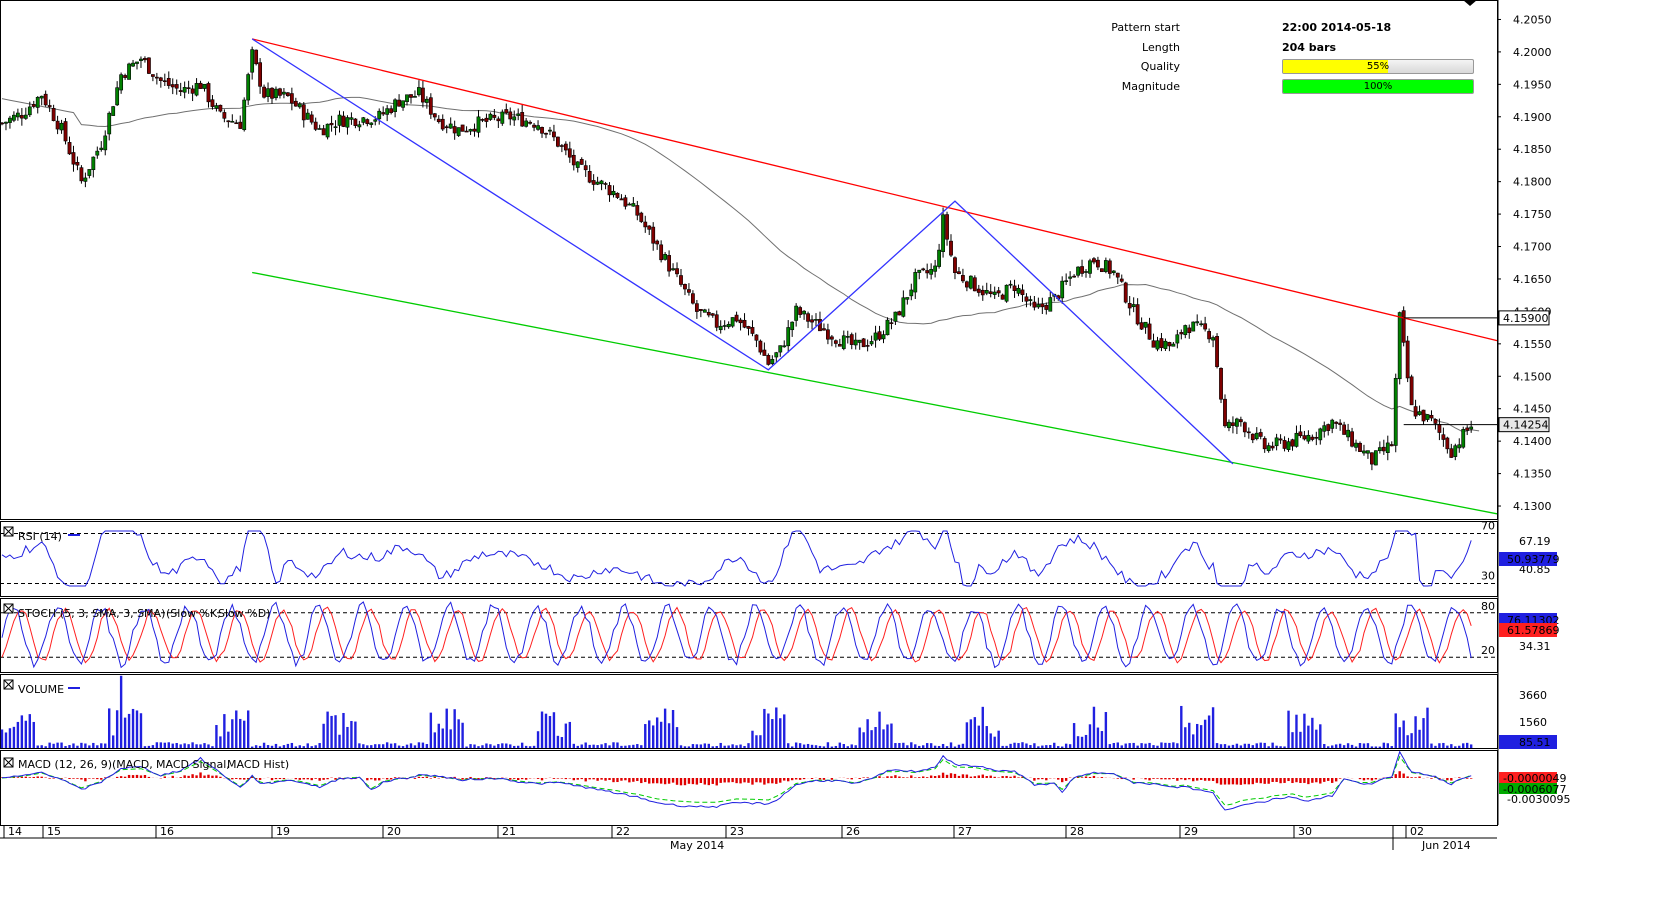 The height and width of the screenshot is (897, 1655). Describe the element at coordinates (1305, 831) in the screenshot. I see `x-tick-label: 30` at that location.